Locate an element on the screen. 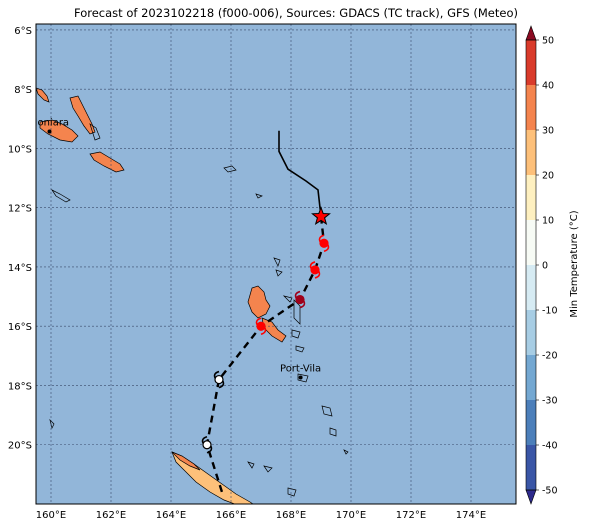  track-points is located at coordinates (265, 344).